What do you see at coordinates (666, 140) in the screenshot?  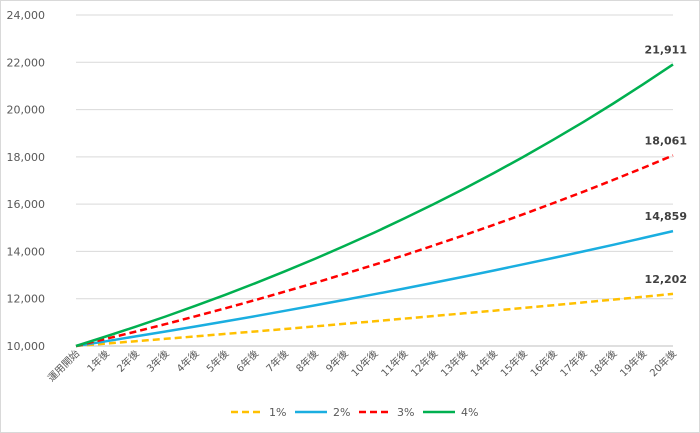 I see `end-value-label: 18,061` at bounding box center [666, 140].